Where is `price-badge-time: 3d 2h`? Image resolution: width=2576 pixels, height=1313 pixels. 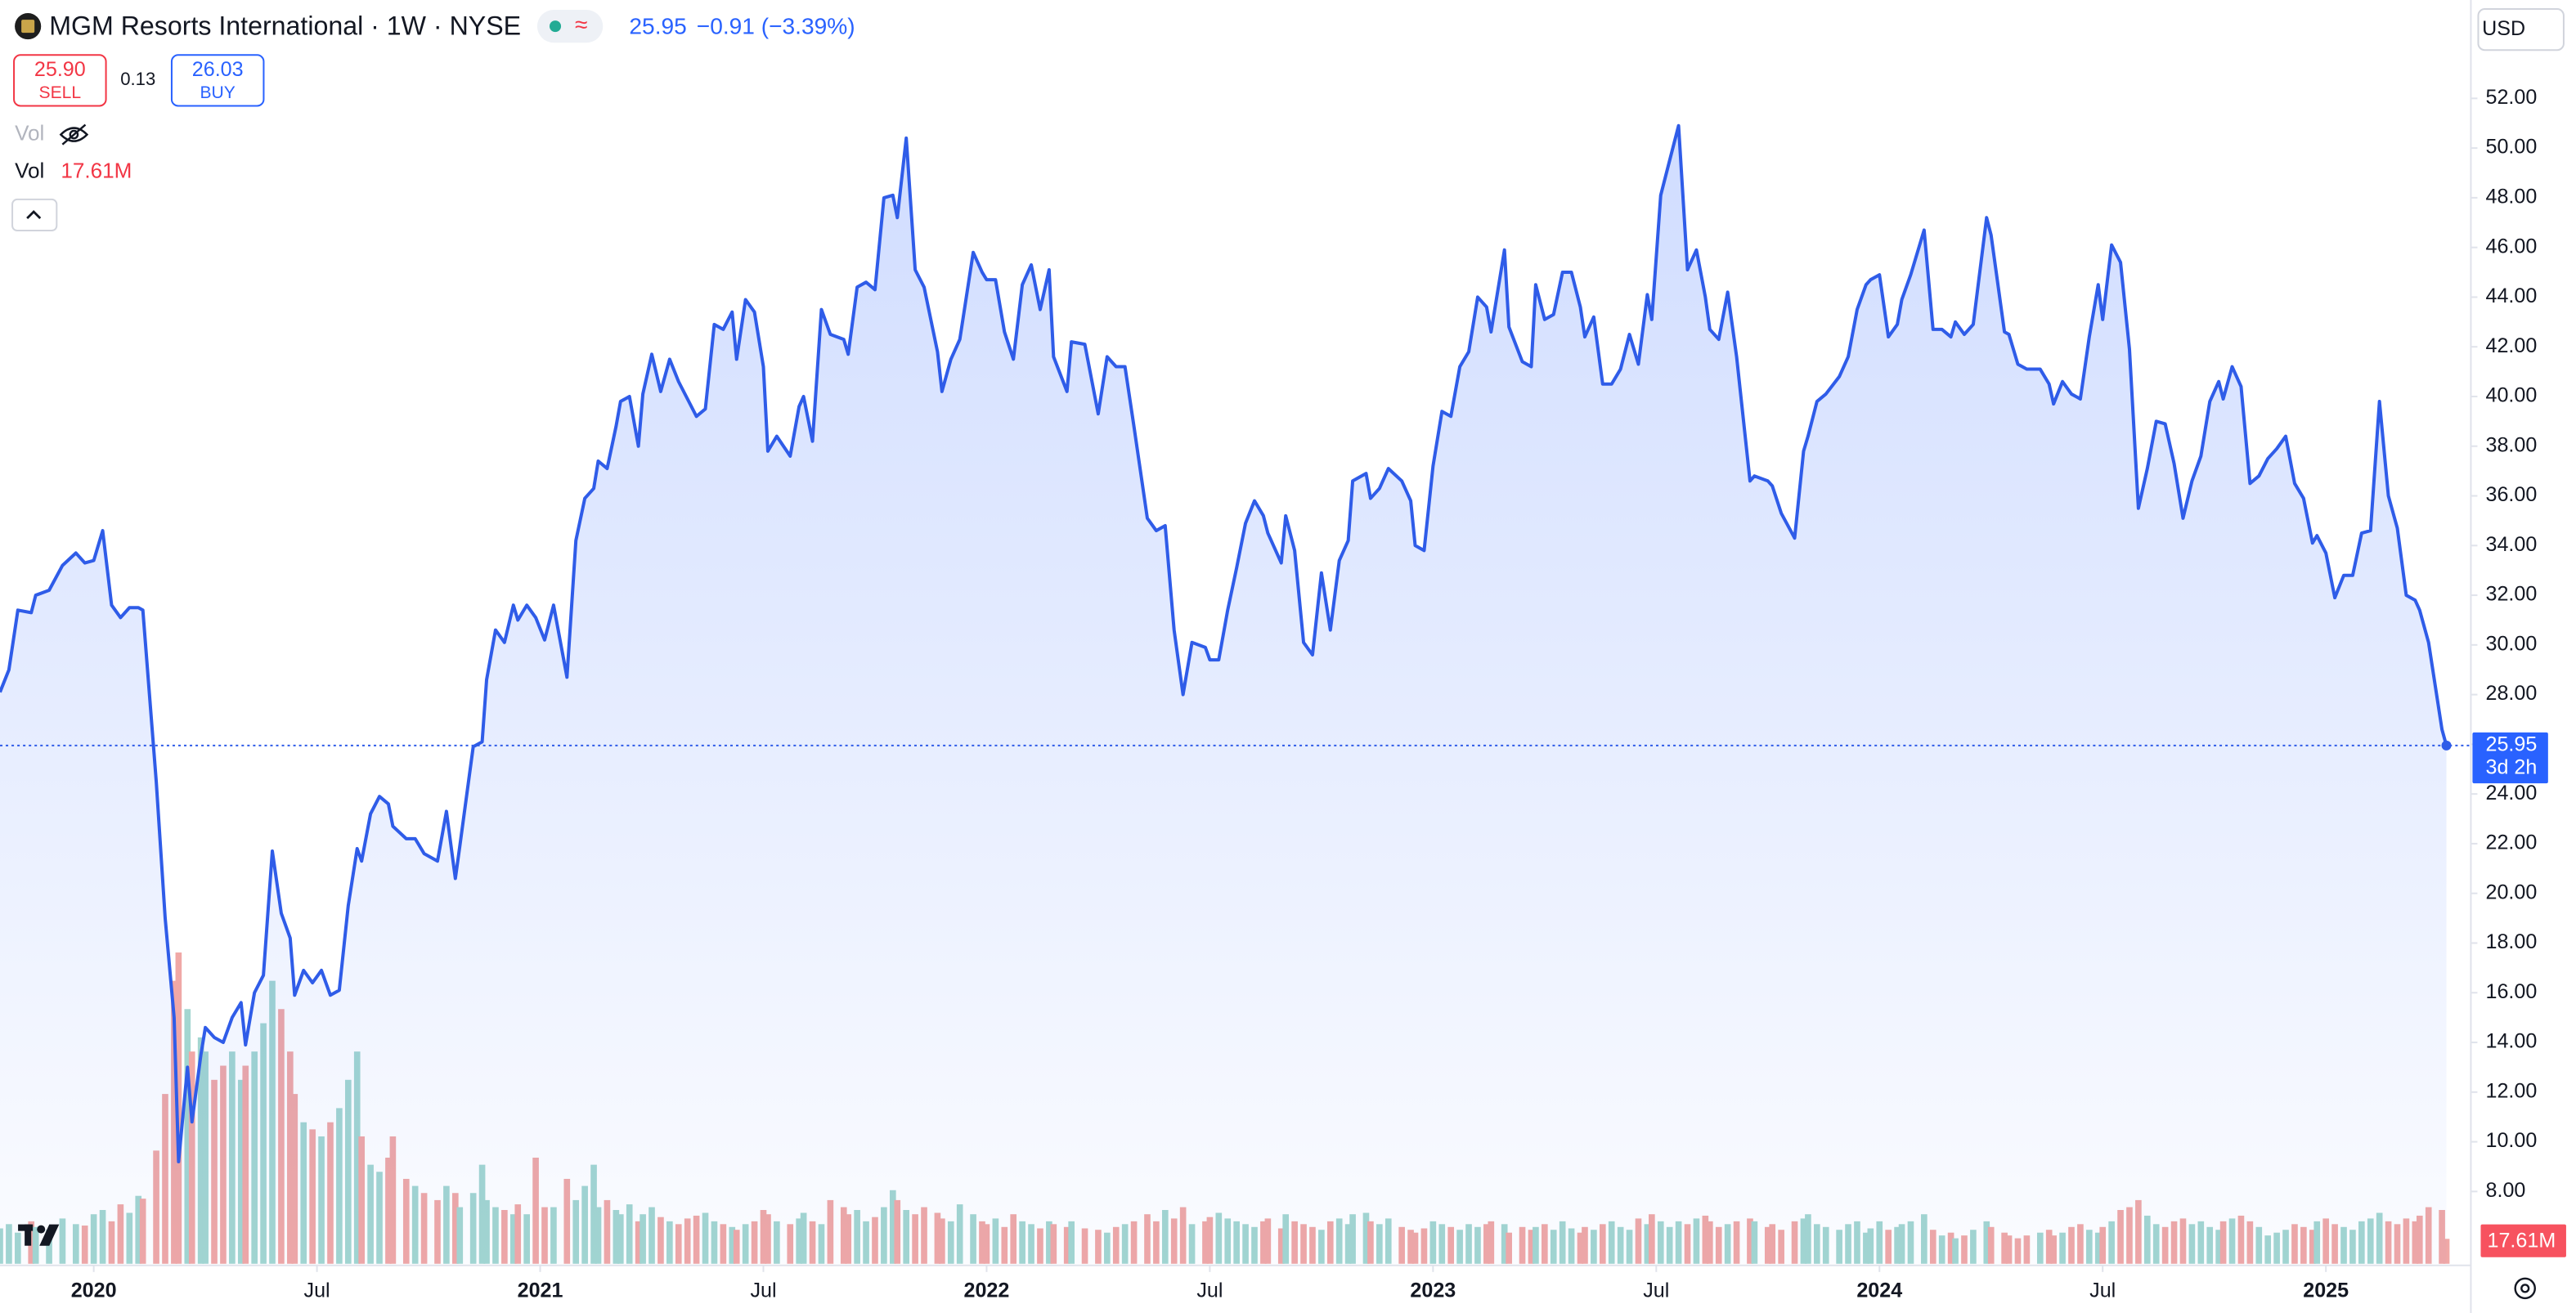
price-badge-time: 3d 2h is located at coordinates (2512, 767).